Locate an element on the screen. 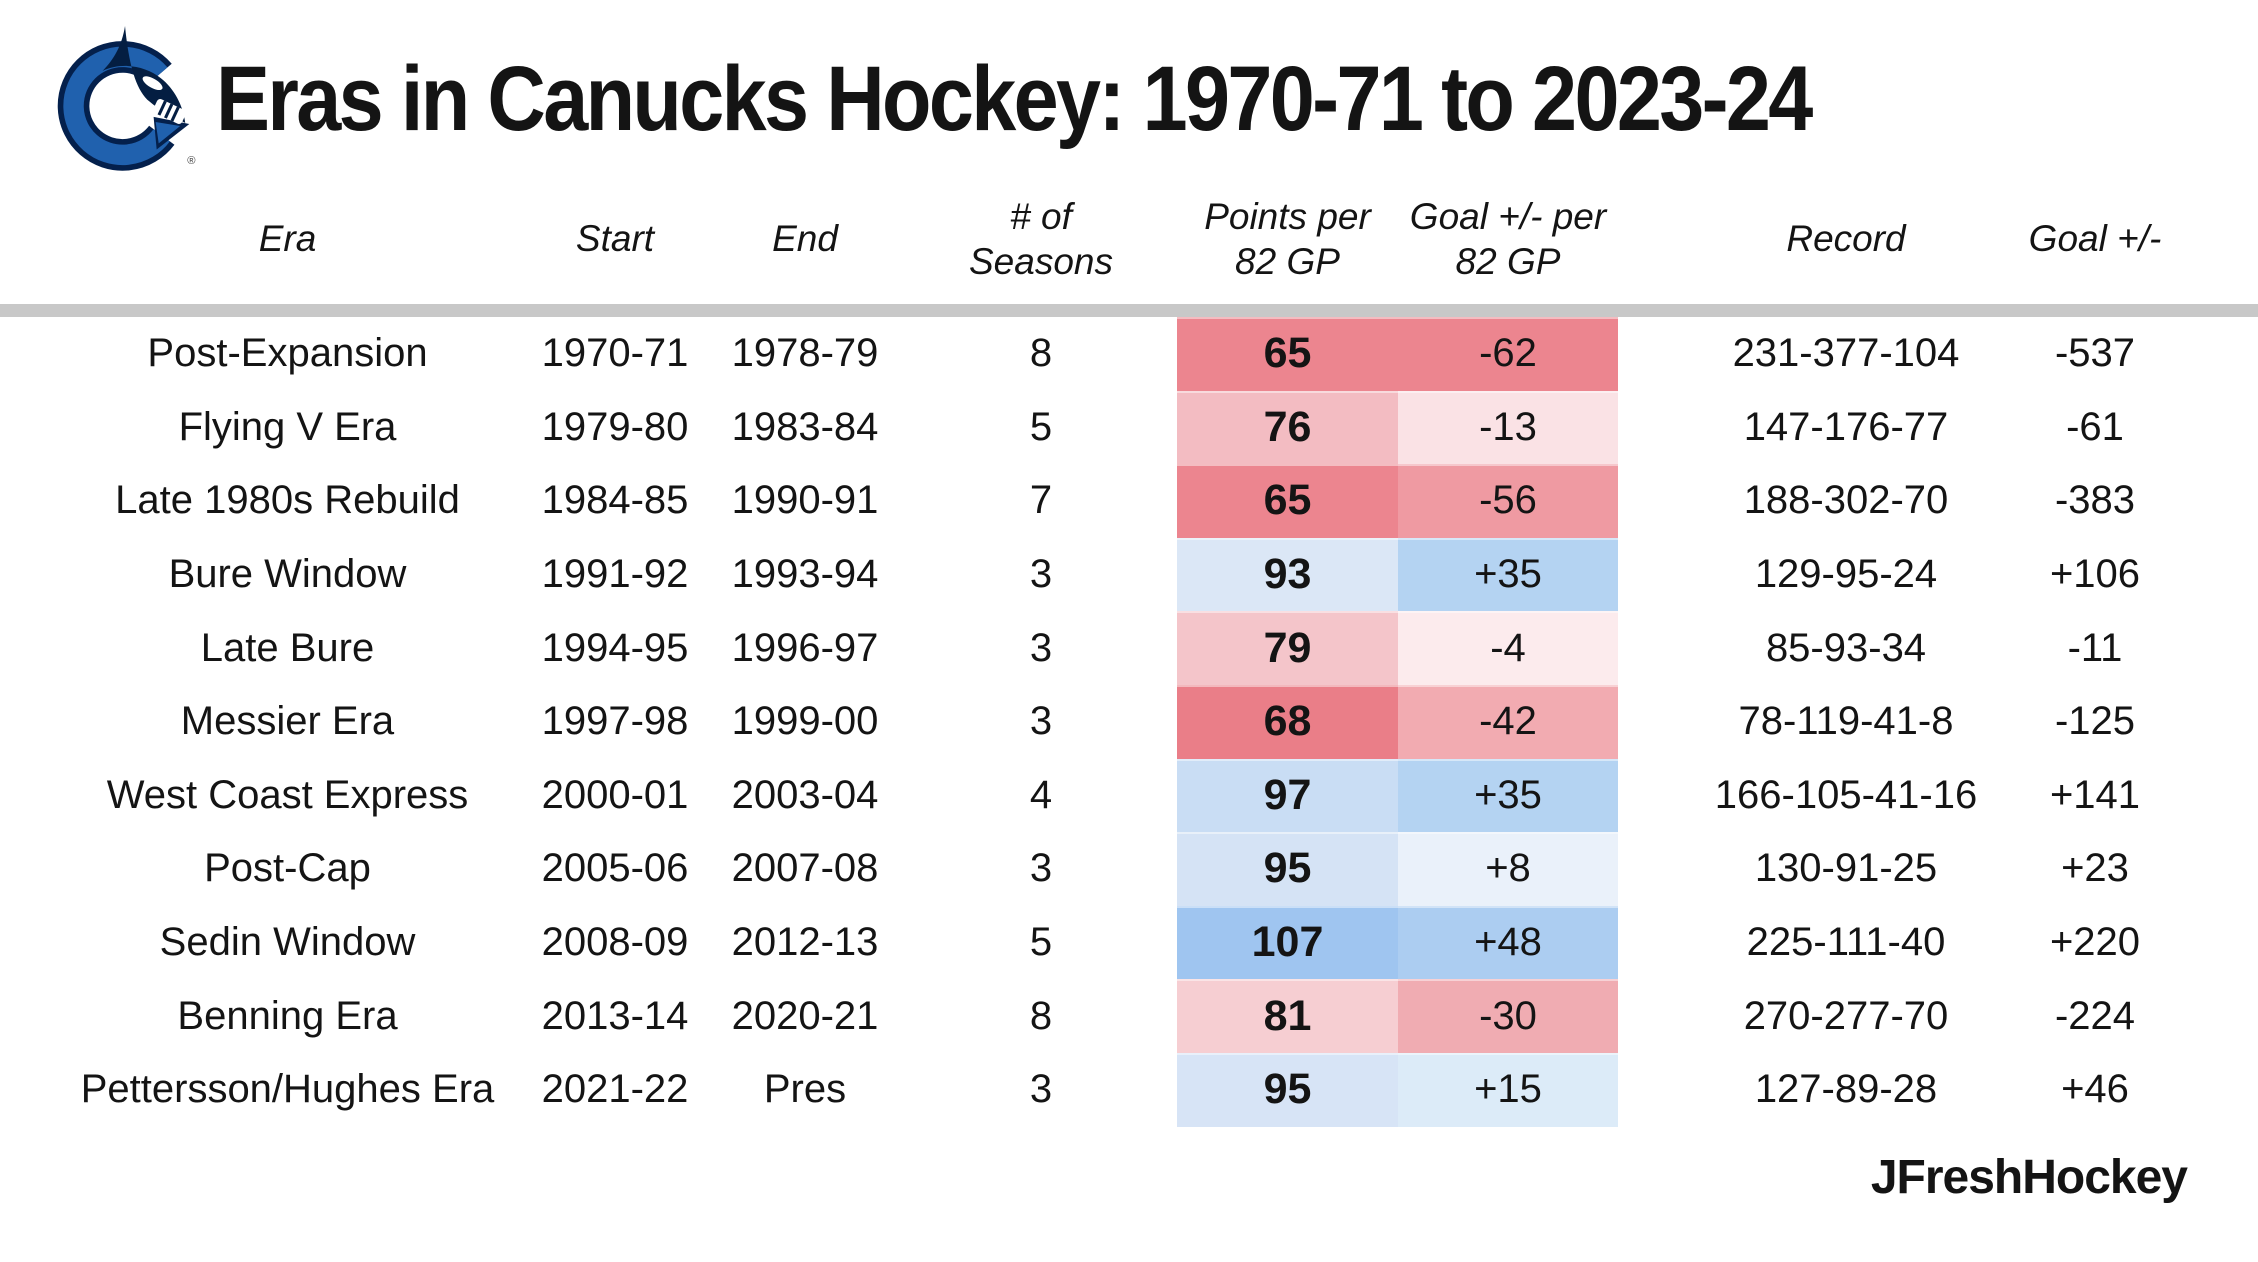 The width and height of the screenshot is (2258, 1262). cell-start: 2005-06 is located at coordinates (615, 868).